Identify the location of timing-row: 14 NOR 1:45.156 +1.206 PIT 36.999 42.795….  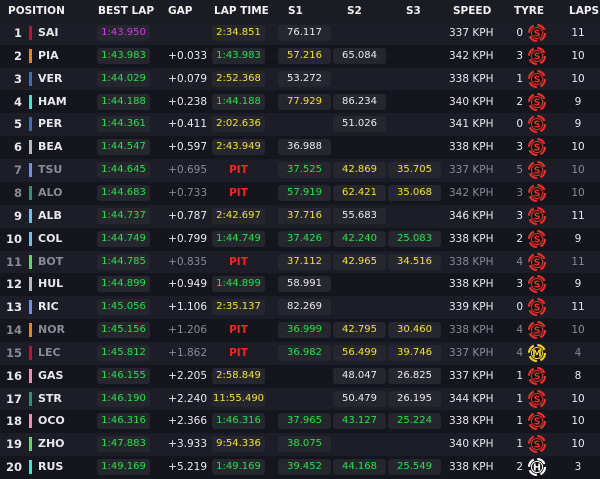
(300, 330).